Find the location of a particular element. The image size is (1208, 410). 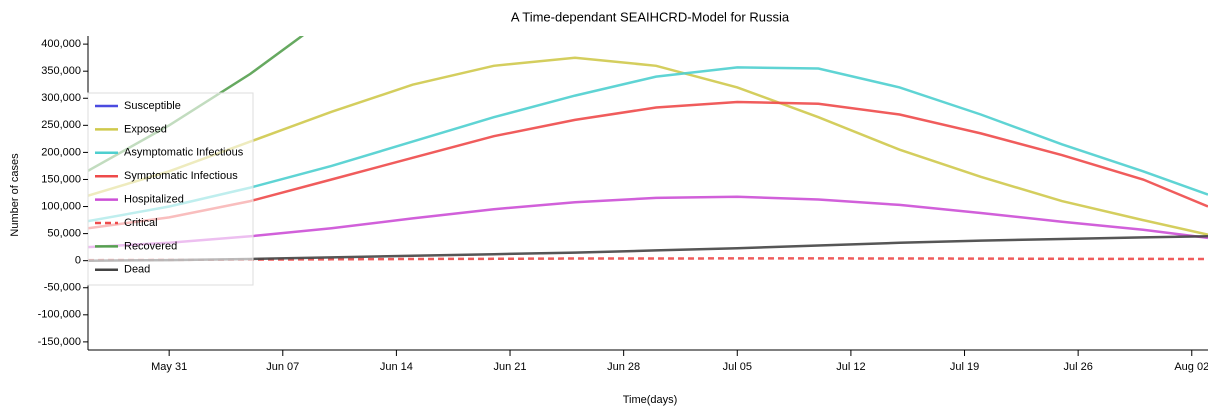

x-tick-label: Jul 05 is located at coordinates (737, 367).